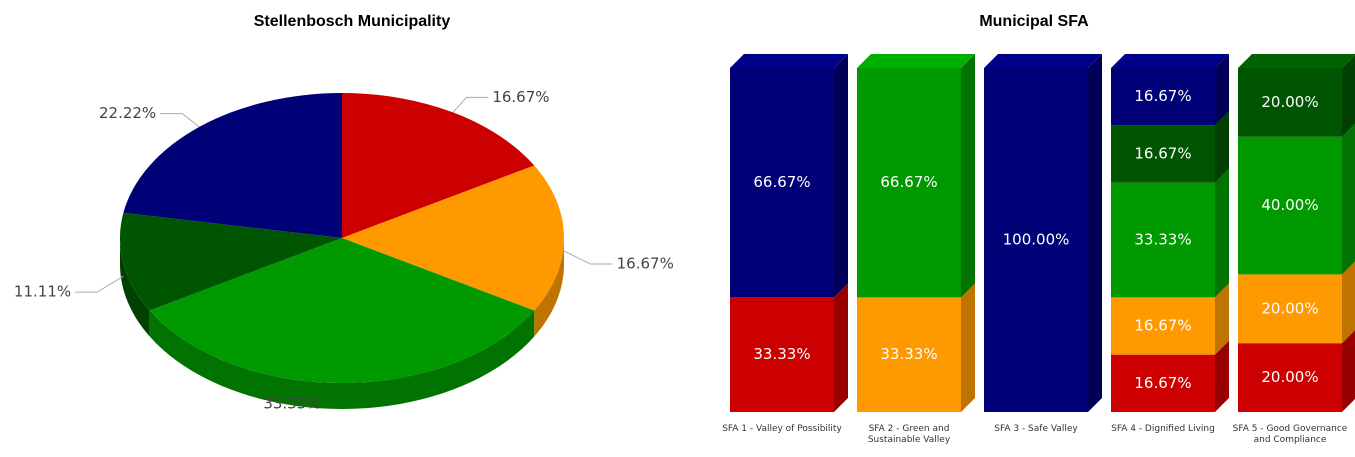 The image size is (1355, 457). I want to click on x-tick-label-box: SFA 2 - Green and Sustainable Valley, so click(909, 434).